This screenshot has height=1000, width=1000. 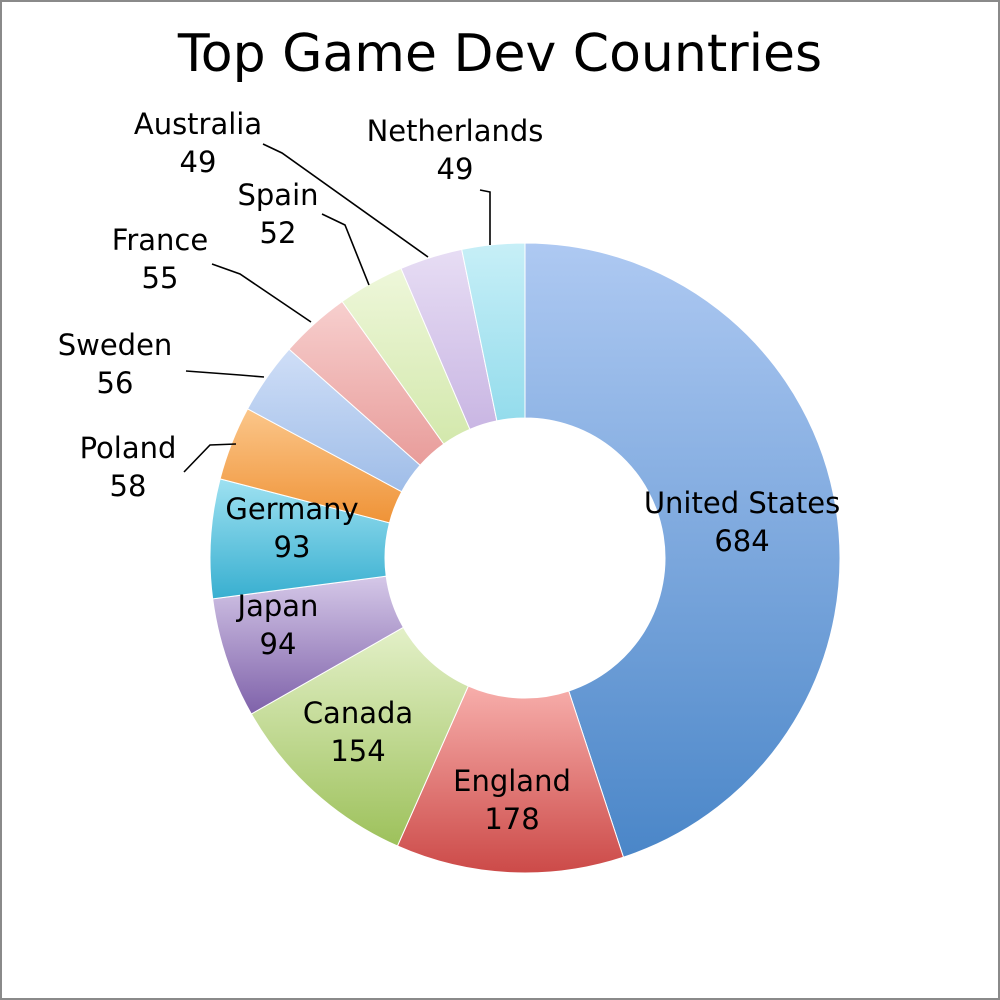 What do you see at coordinates (455, 169) in the screenshot?
I see `slice-value-netherlands: 49` at bounding box center [455, 169].